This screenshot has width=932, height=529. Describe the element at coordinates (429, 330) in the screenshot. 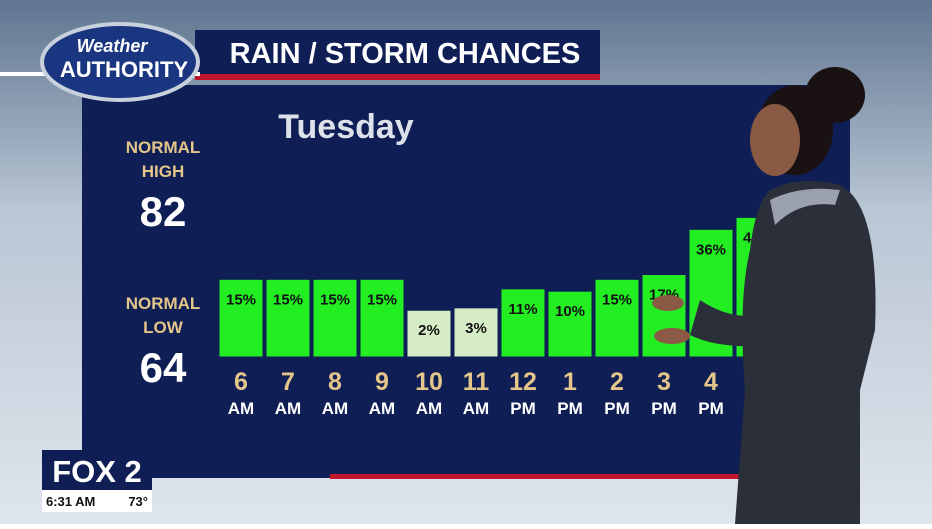

I see `value-label: 2%` at that location.